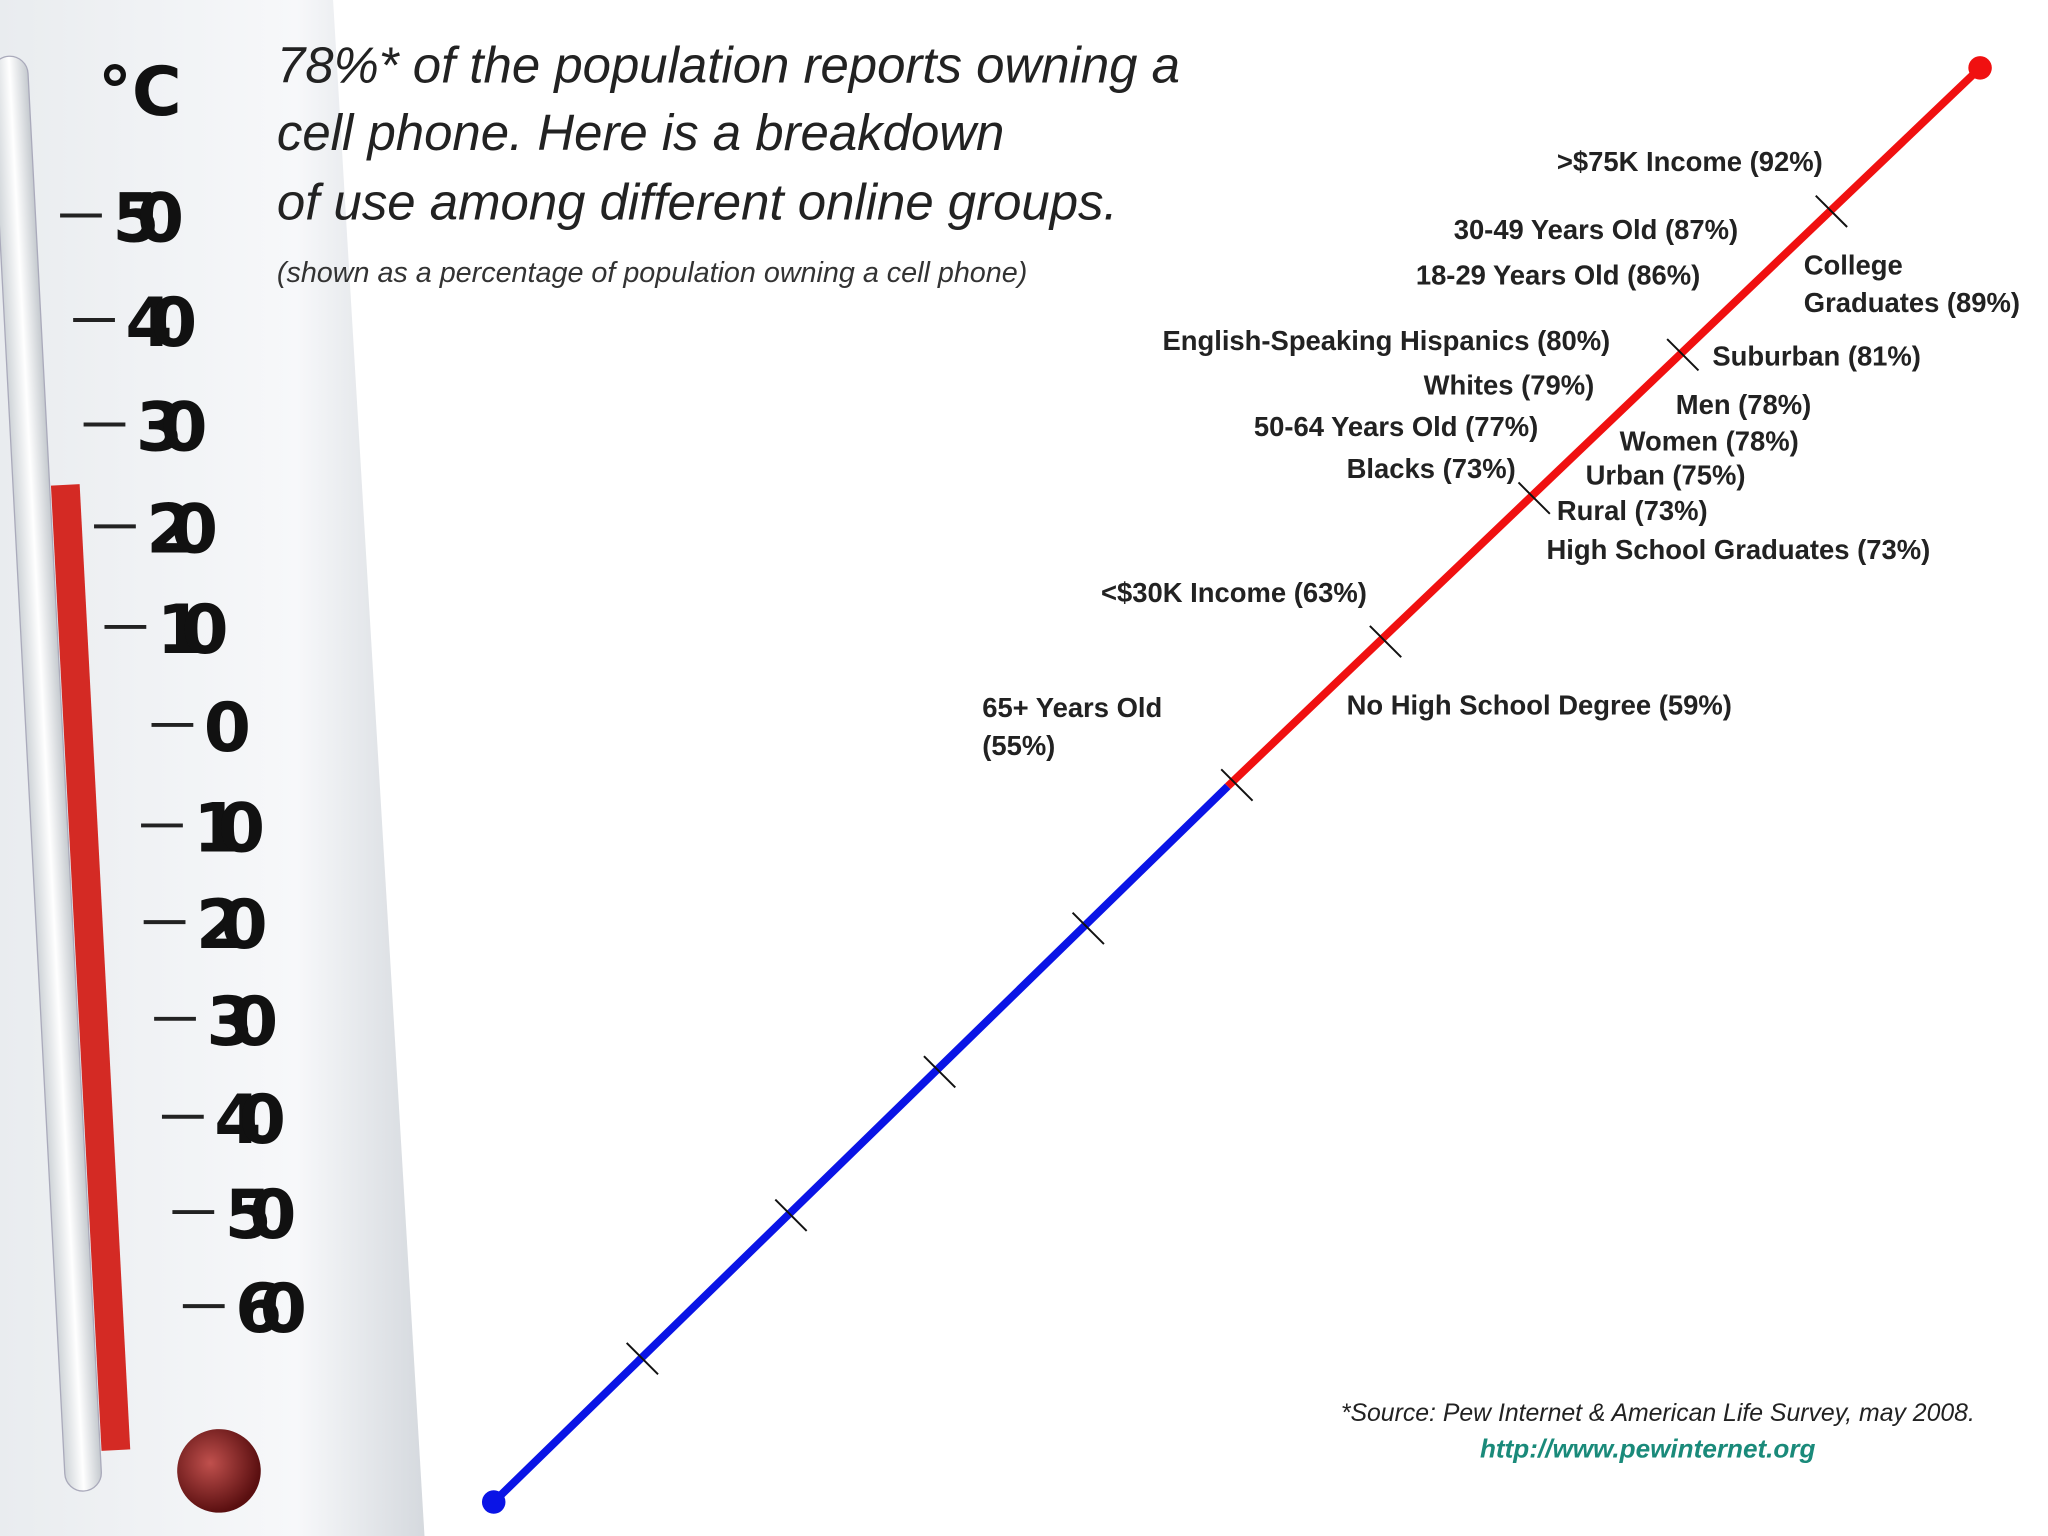  What do you see at coordinates (1234, 592) in the screenshot?
I see `group-label: <$30K Income (63%)` at bounding box center [1234, 592].